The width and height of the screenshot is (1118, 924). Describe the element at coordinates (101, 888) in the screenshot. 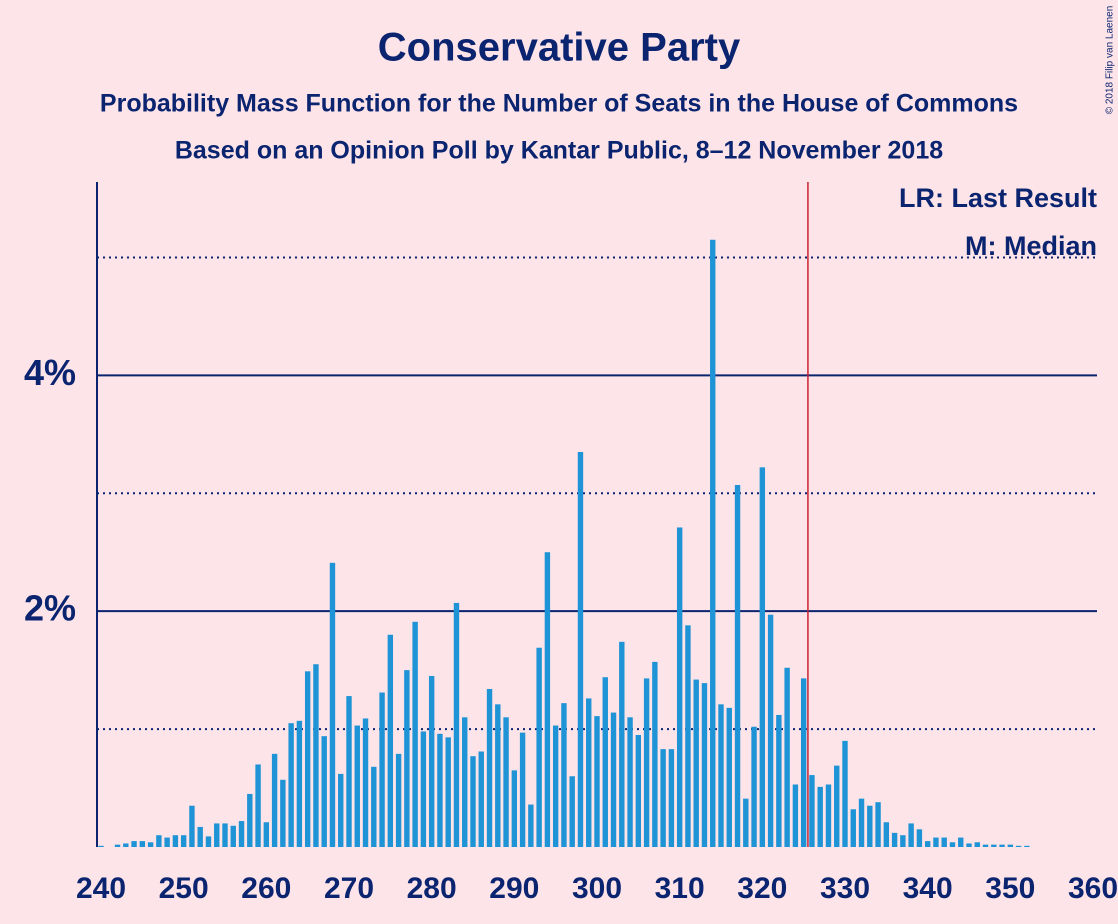

I see `x-tick-label: 240` at that location.